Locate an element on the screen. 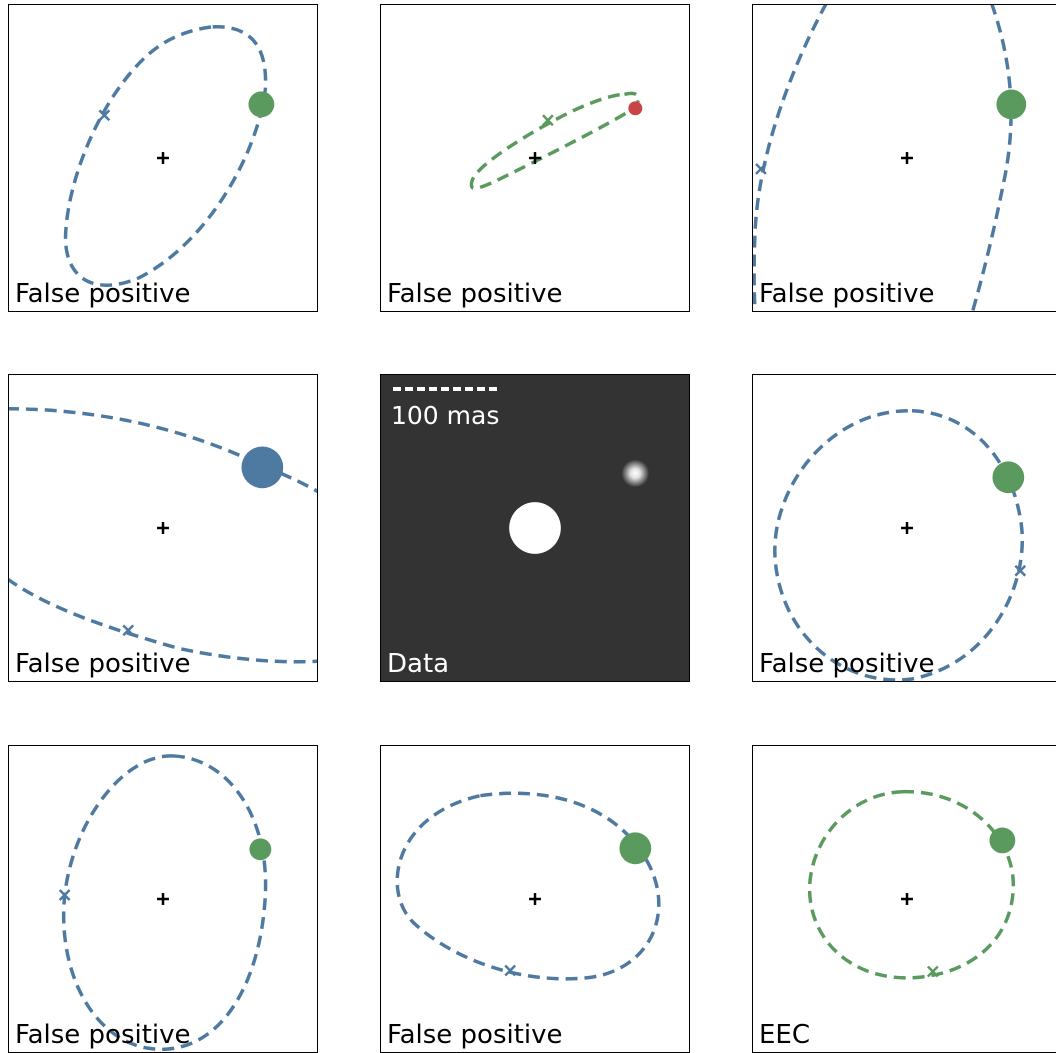  panel-1: False positive is located at coordinates (163, 158).